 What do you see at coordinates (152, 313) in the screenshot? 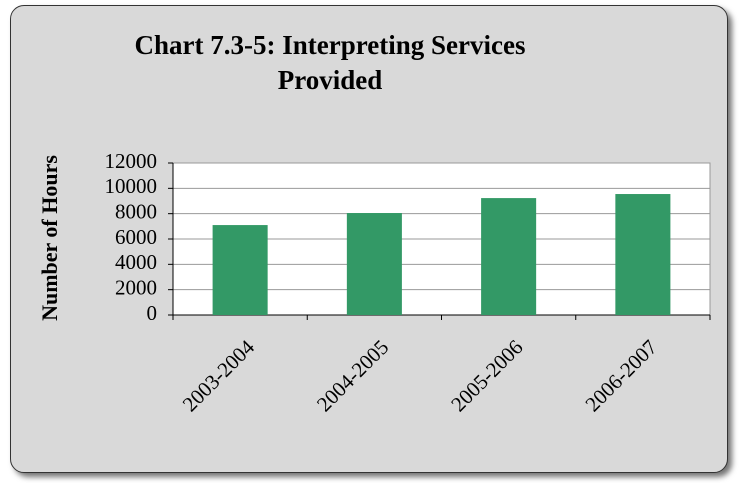
I see `y-tick-label: 0` at bounding box center [152, 313].